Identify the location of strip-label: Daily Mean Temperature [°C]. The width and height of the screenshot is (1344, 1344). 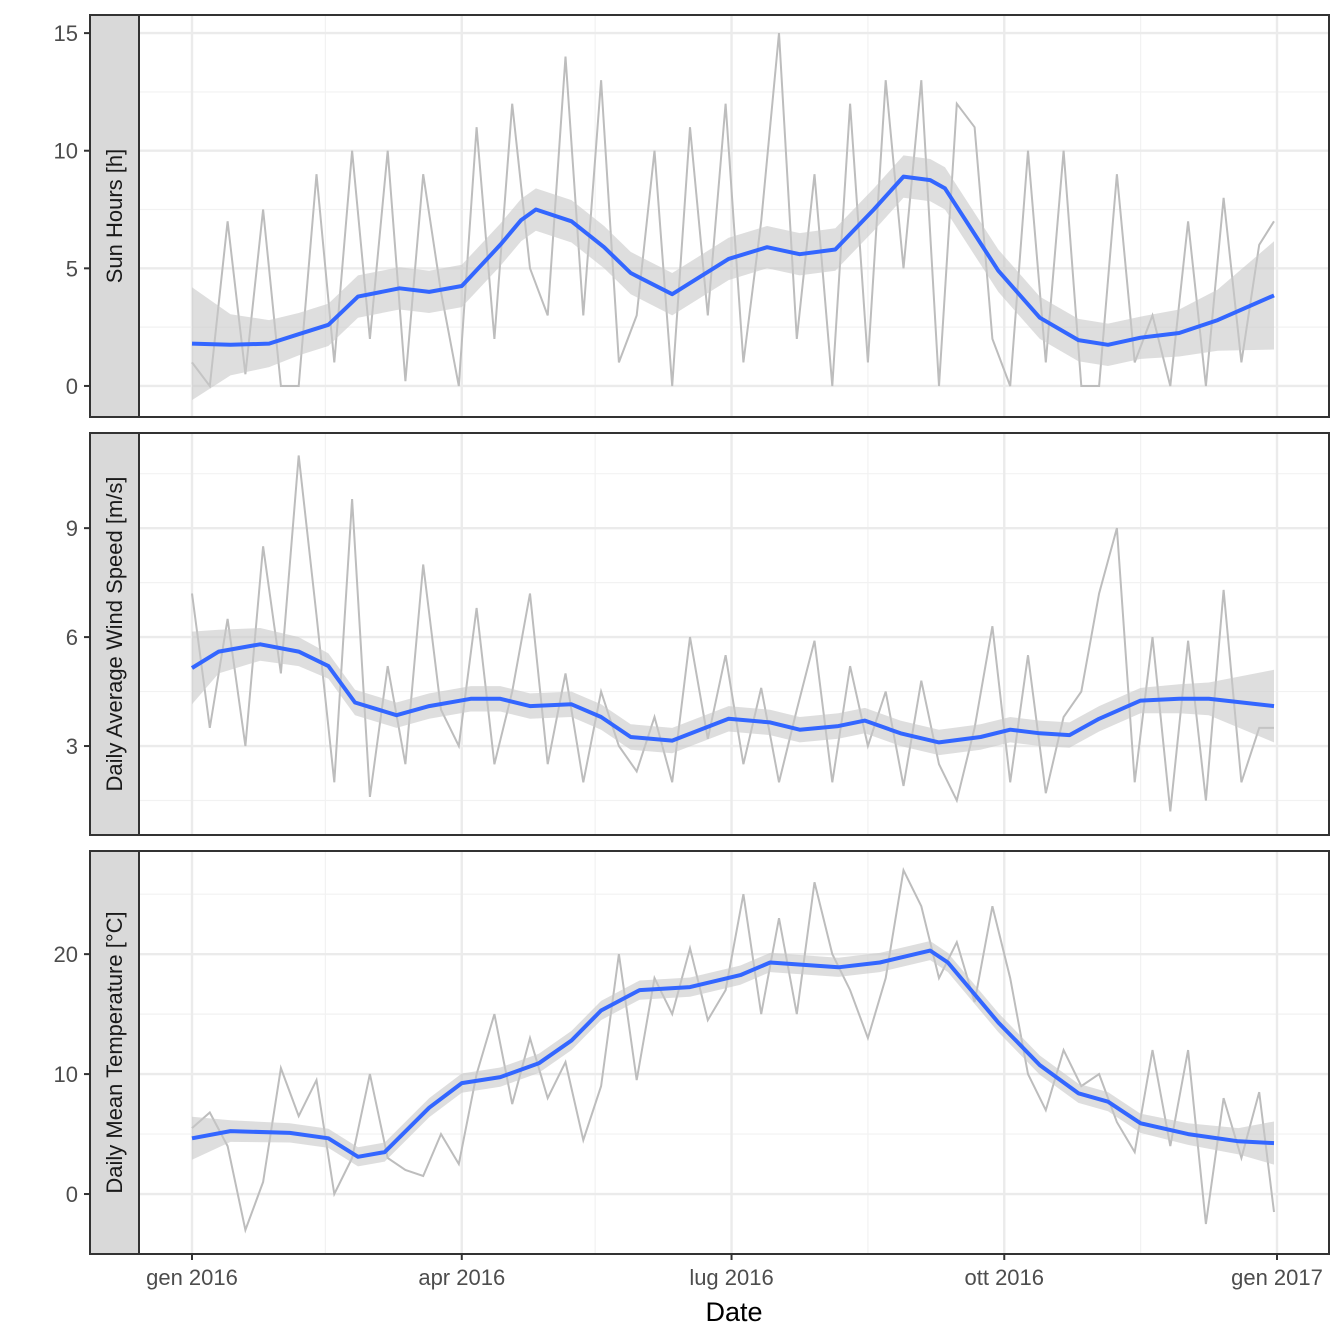
(114, 1052).